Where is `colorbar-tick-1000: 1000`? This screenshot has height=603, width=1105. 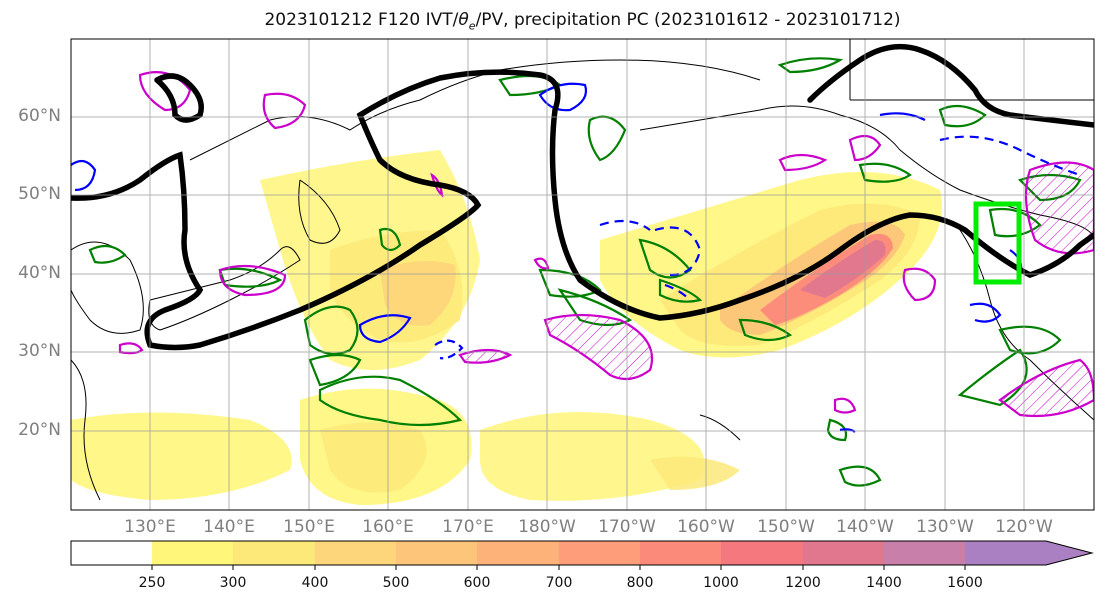
colorbar-tick-1000: 1000 is located at coordinates (721, 583).